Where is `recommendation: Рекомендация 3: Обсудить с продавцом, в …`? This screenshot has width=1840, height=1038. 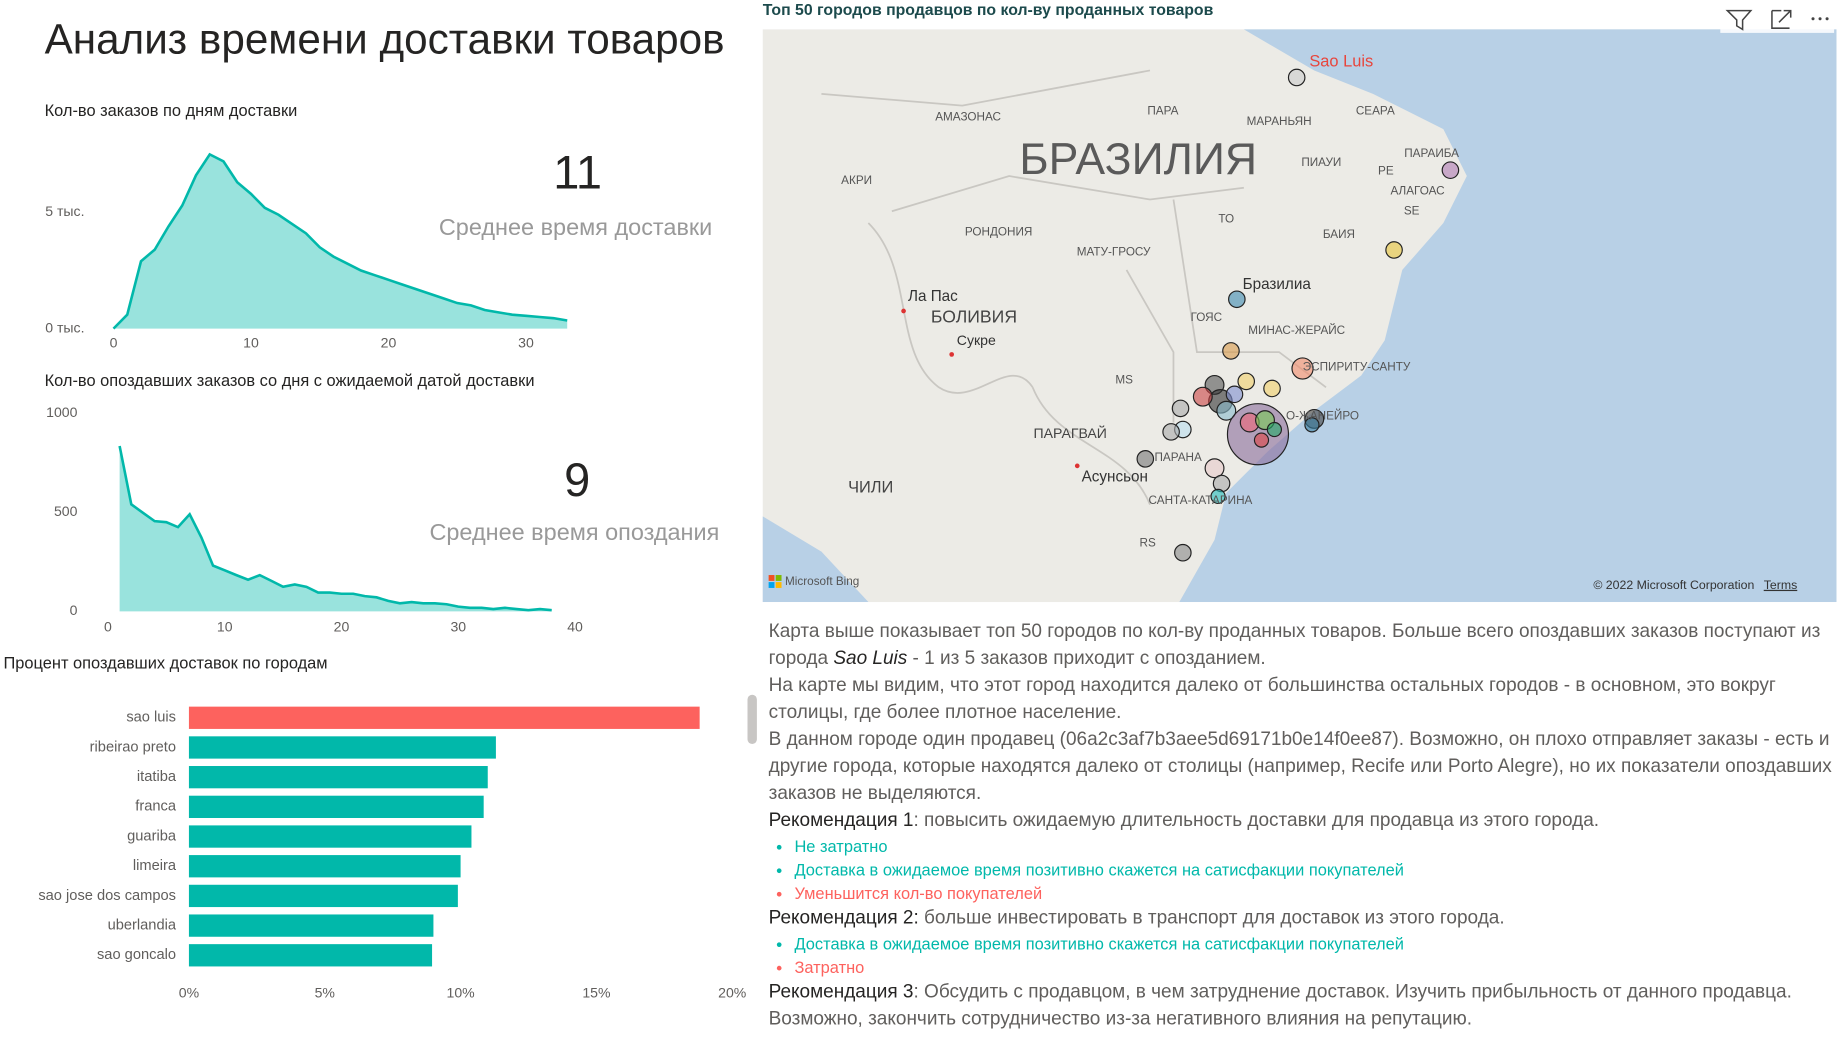
recommendation: Рекомендация 3: Обсудить с продавцом, в … is located at coordinates (1303, 1006).